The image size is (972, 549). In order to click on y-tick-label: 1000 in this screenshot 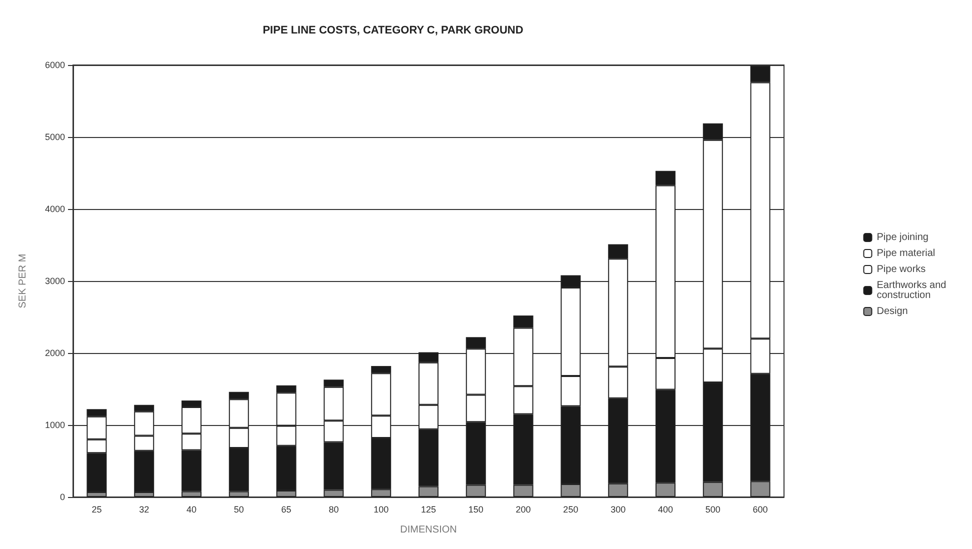, I will do `click(54, 425)`.